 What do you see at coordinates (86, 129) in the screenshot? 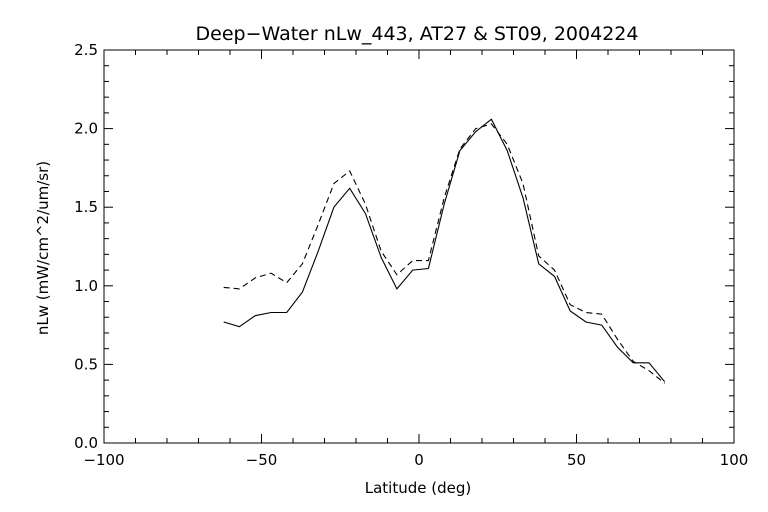
I see `y-tick-label: 2.0` at bounding box center [86, 129].